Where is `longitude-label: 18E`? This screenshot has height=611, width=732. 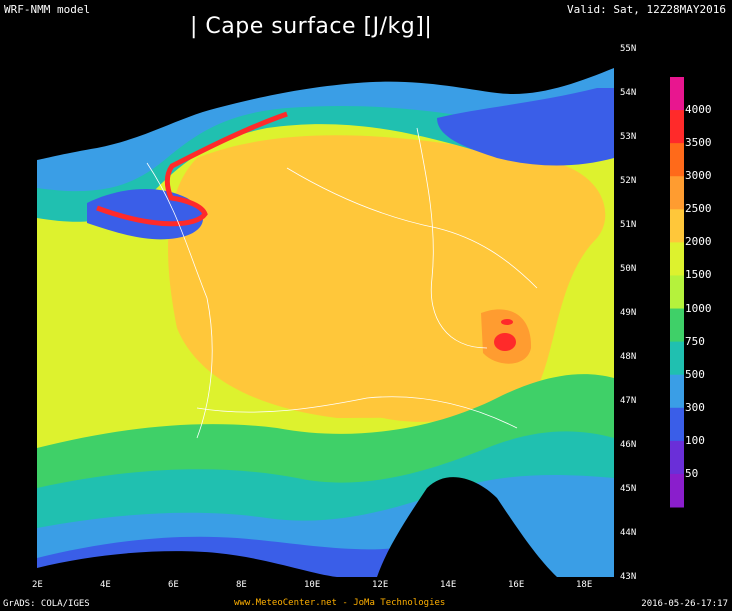 longitude-label: 18E is located at coordinates (584, 585).